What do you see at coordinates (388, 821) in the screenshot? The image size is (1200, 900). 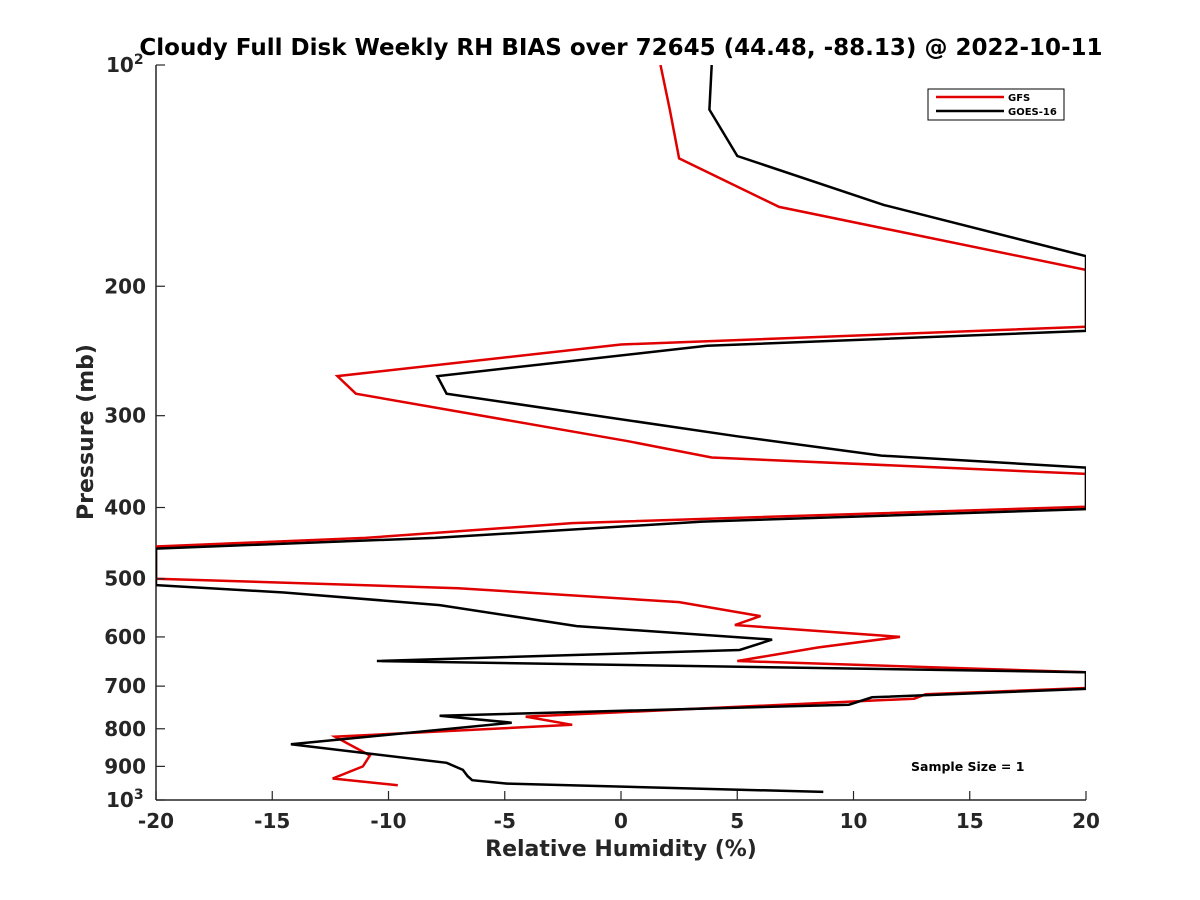 I see `x-tick-label: -10` at bounding box center [388, 821].